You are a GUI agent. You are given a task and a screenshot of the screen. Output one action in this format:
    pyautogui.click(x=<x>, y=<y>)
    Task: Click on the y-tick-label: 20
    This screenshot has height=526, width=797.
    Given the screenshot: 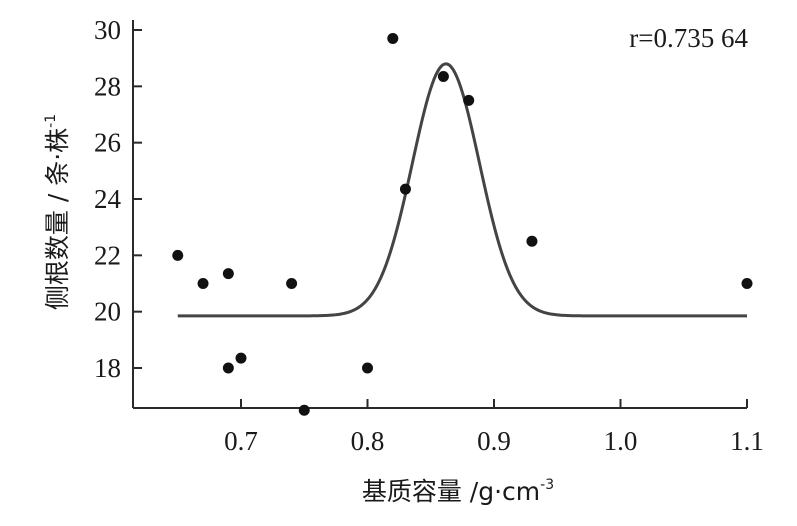 What is the action you would take?
    pyautogui.click(x=107, y=312)
    